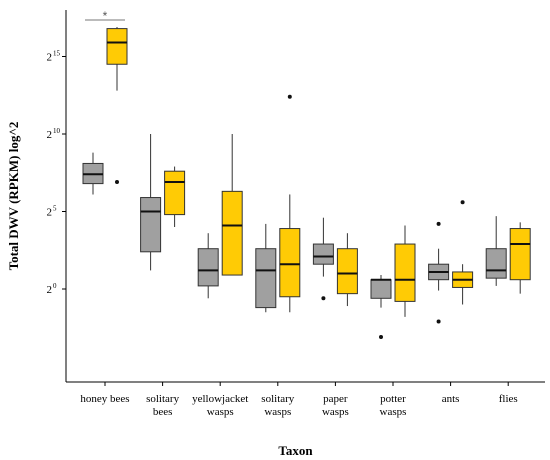 This screenshot has height=460, width=550. What do you see at coordinates (508, 399) in the screenshot?
I see `x-tick-label: flies` at bounding box center [508, 399].